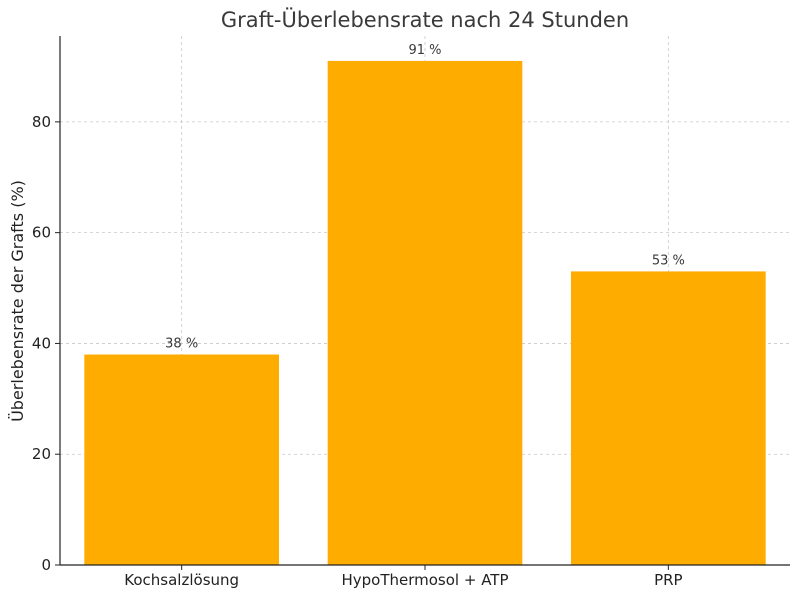  What do you see at coordinates (41, 233) in the screenshot?
I see `y-tick-label: 60` at bounding box center [41, 233].